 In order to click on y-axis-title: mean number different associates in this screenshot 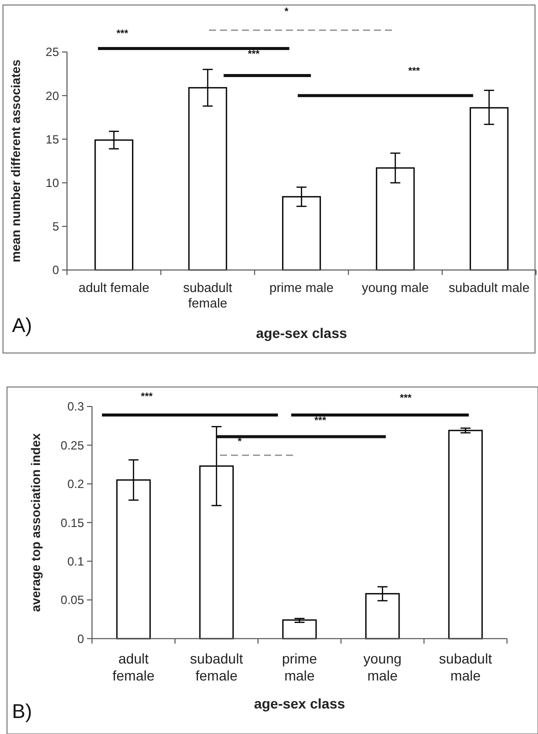, I will do `click(16, 161)`.